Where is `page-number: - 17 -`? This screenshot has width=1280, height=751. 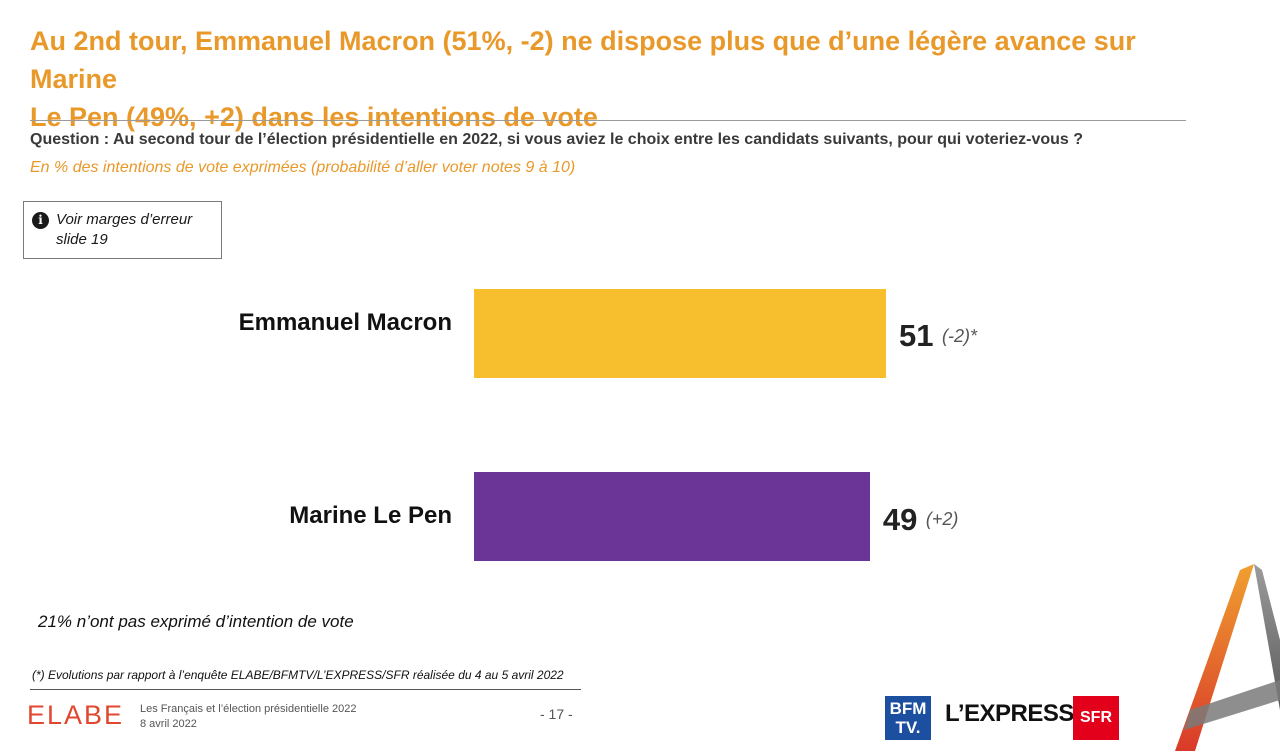
page-number: - 17 - is located at coordinates (556, 714).